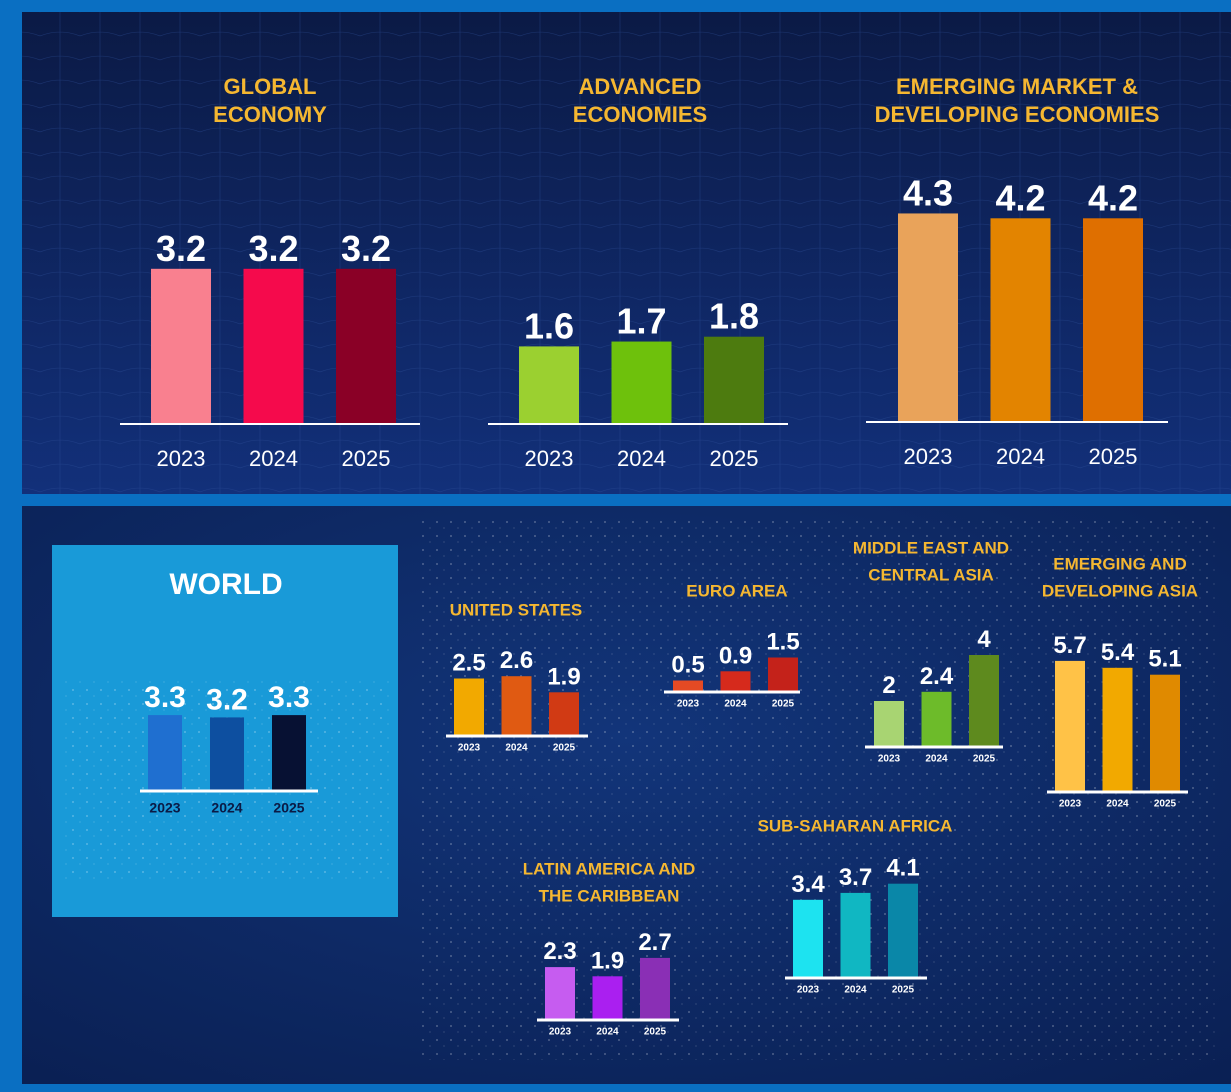  I want to click on value-label: 2.6, so click(516, 660).